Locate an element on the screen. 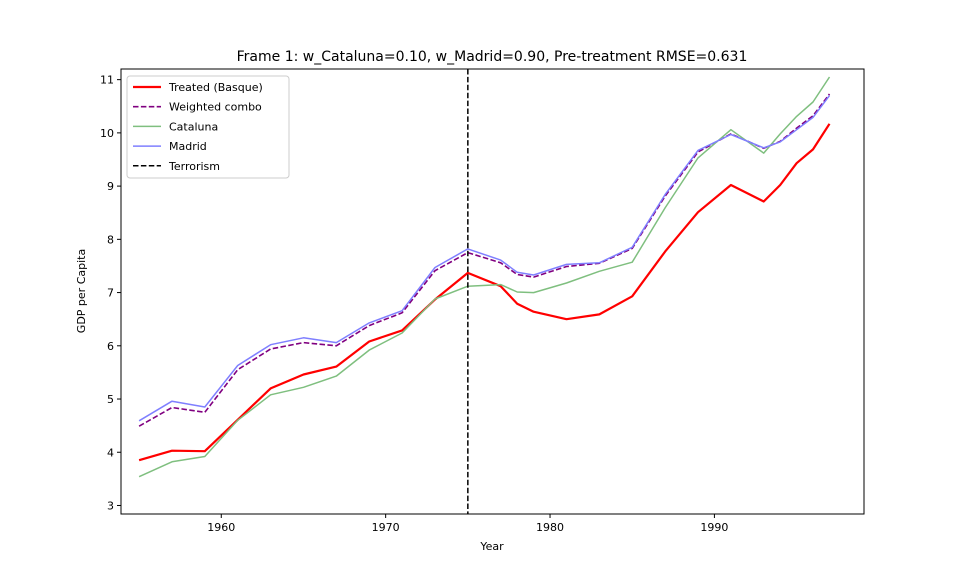  y-tick-label: 9 is located at coordinates (110, 186).